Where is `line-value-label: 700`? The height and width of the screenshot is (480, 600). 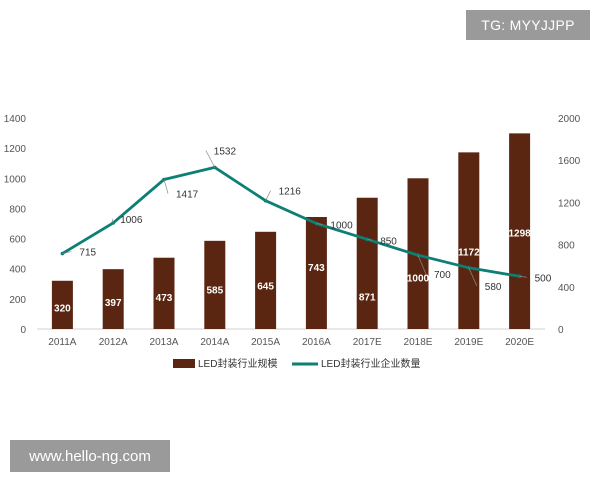 line-value-label: 700 is located at coordinates (442, 275).